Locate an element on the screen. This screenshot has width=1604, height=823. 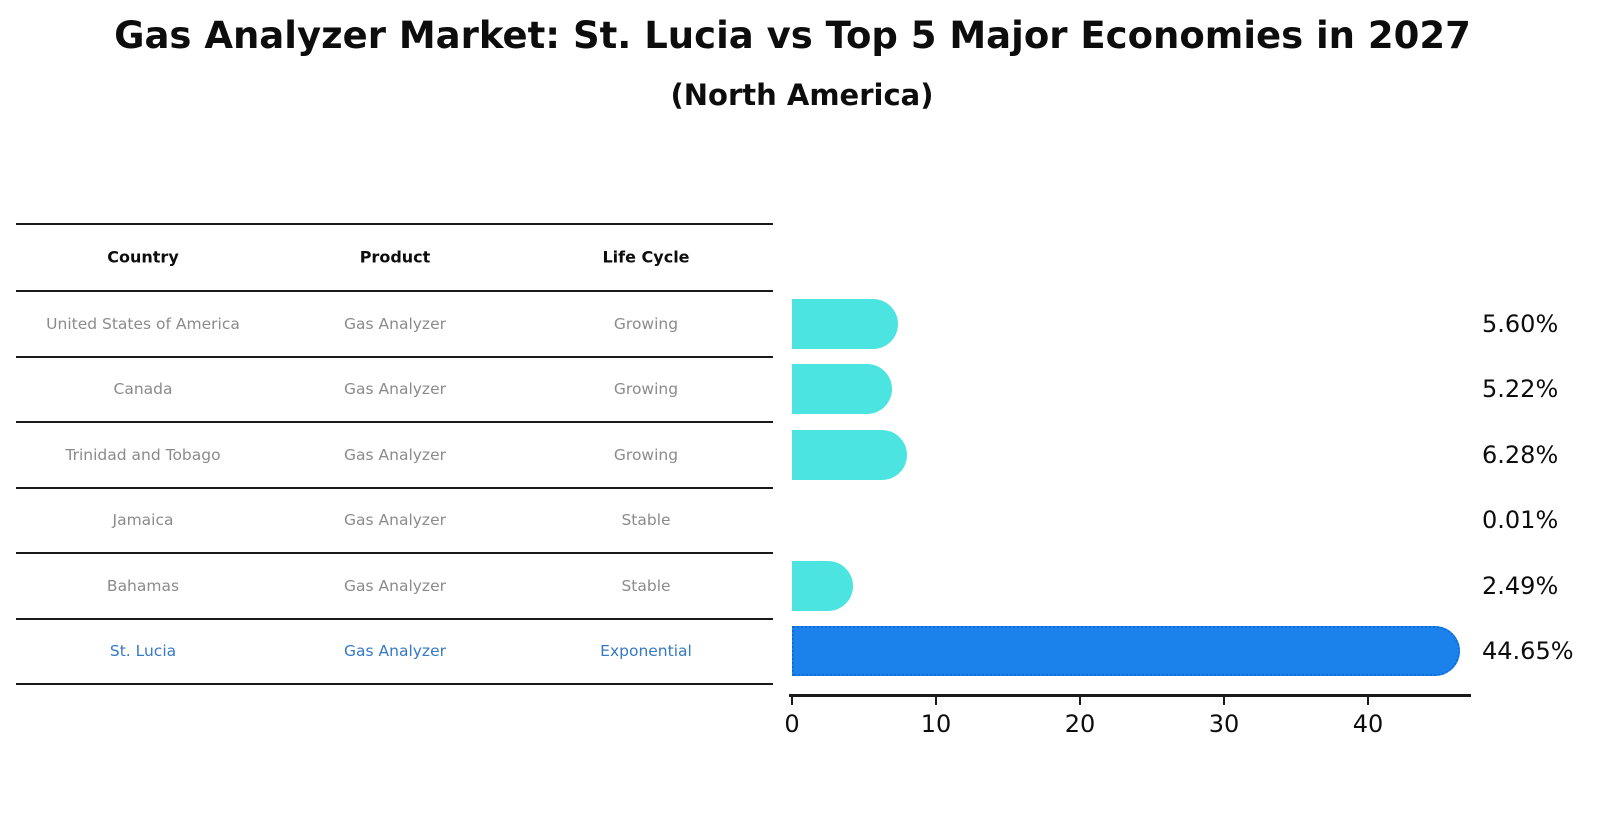
bar-highlight is located at coordinates (1126, 651).